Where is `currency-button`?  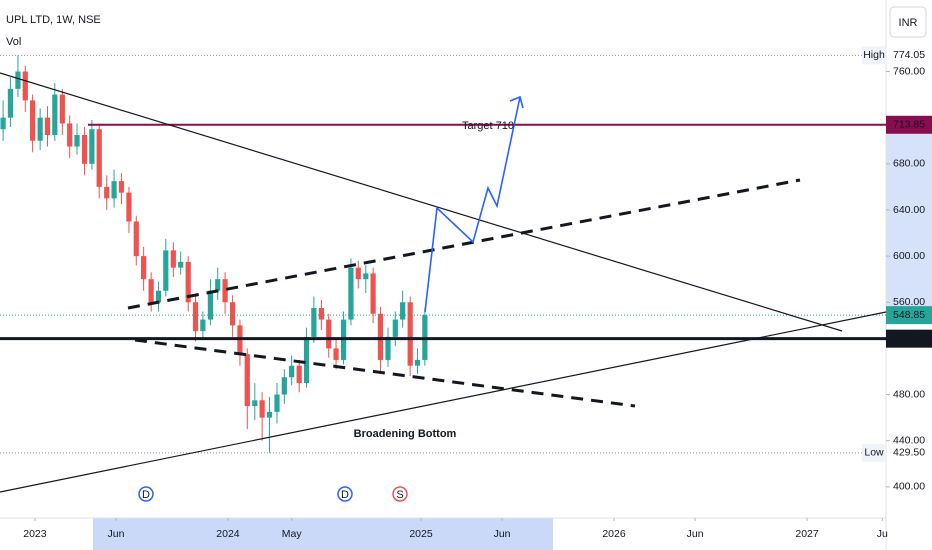
currency-button is located at coordinates (908, 22).